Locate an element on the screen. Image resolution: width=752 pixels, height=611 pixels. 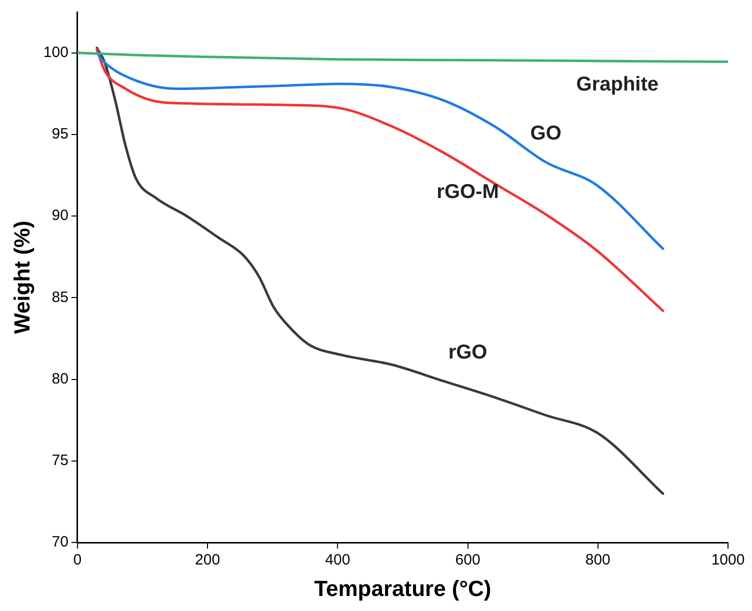
y-tick-label: 75 is located at coordinates (60, 461).